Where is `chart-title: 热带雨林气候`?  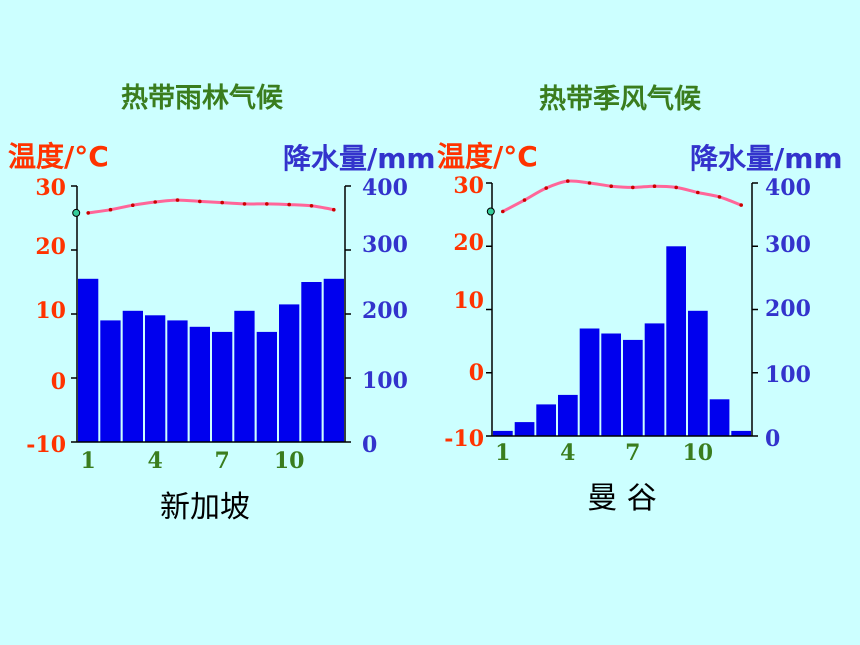
chart-title: 热带雨林气候 is located at coordinates (202, 98).